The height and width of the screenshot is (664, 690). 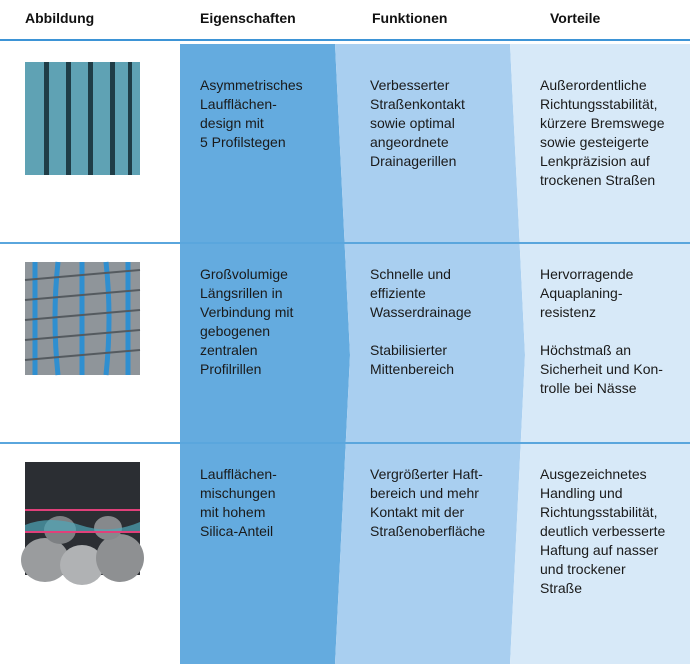 What do you see at coordinates (412, 369) in the screenshot?
I see `cell-text: Mittenbereich` at bounding box center [412, 369].